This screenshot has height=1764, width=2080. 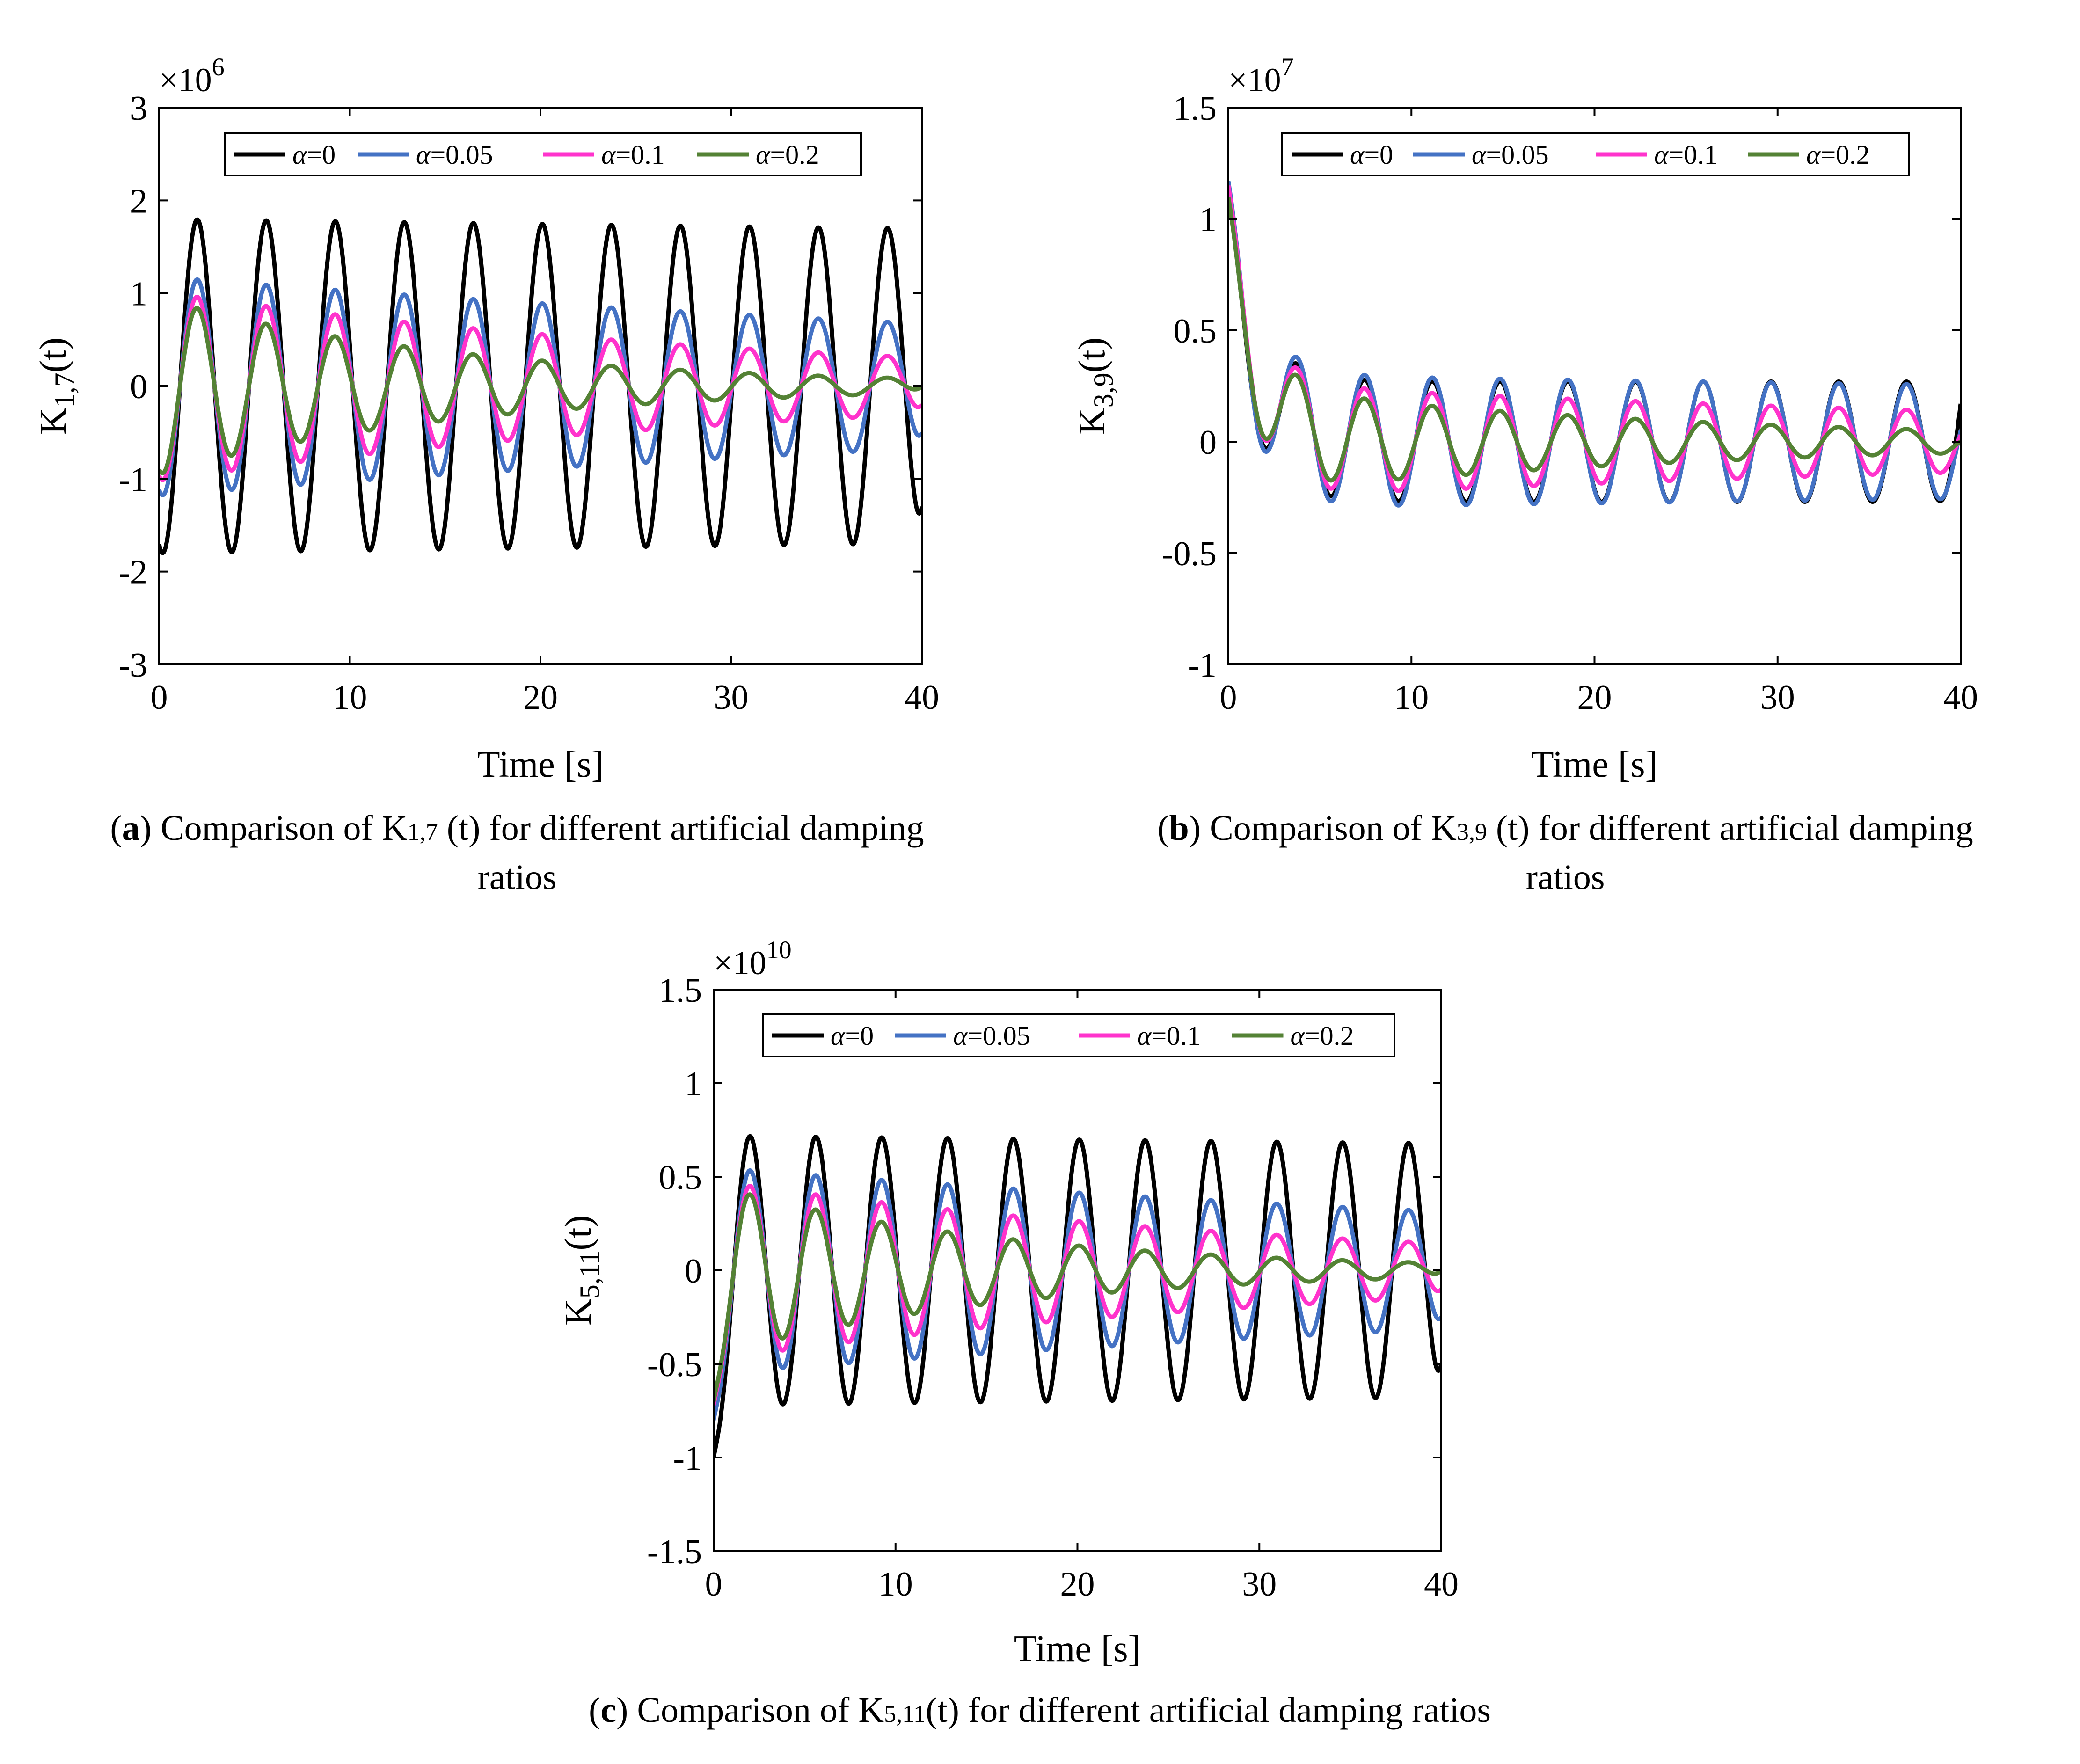 I want to click on ticks-a: 0 10 20 30 40 -3 -2 -1 0 1 2 3, so click(x=529, y=403).